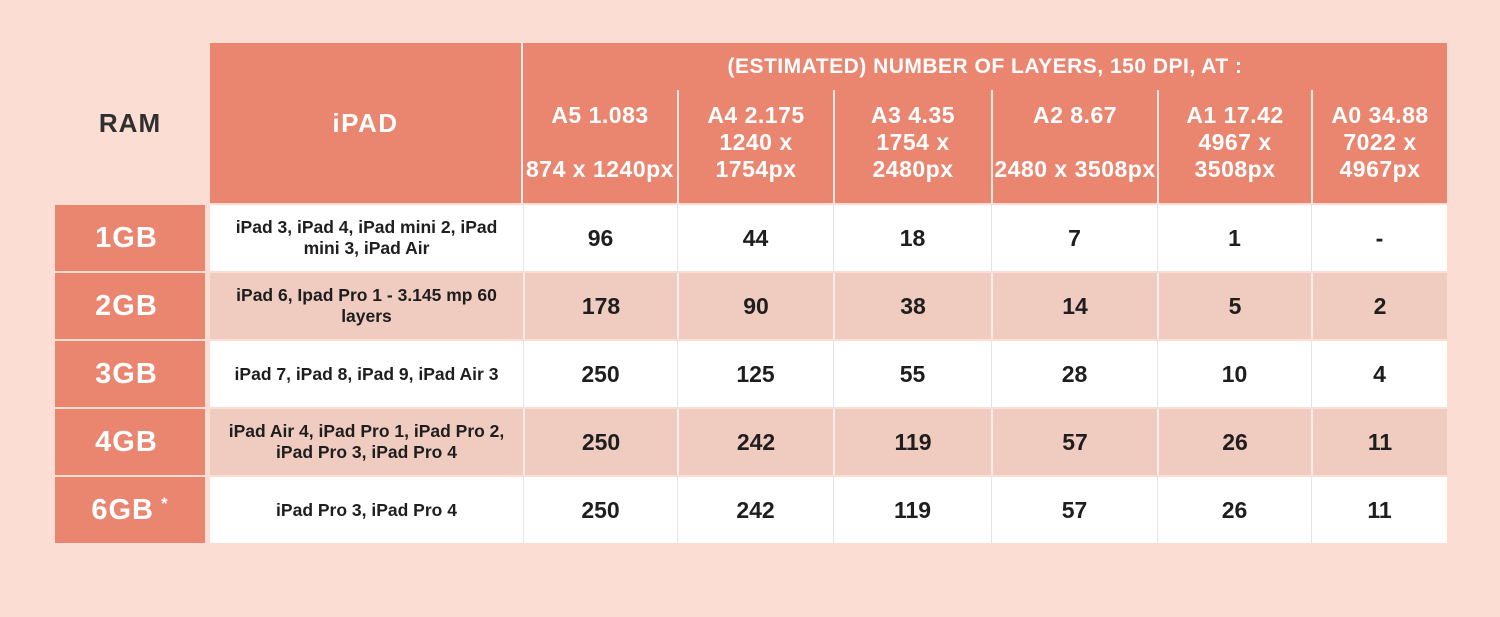 This screenshot has width=1500, height=617. I want to click on layer-count: -, so click(1379, 238).